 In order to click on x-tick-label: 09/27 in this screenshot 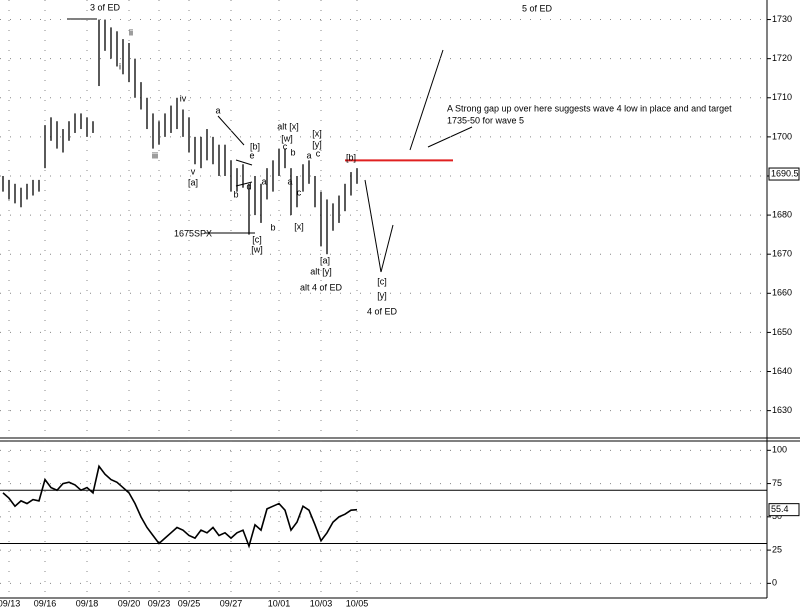, I will do `click(231, 603)`.